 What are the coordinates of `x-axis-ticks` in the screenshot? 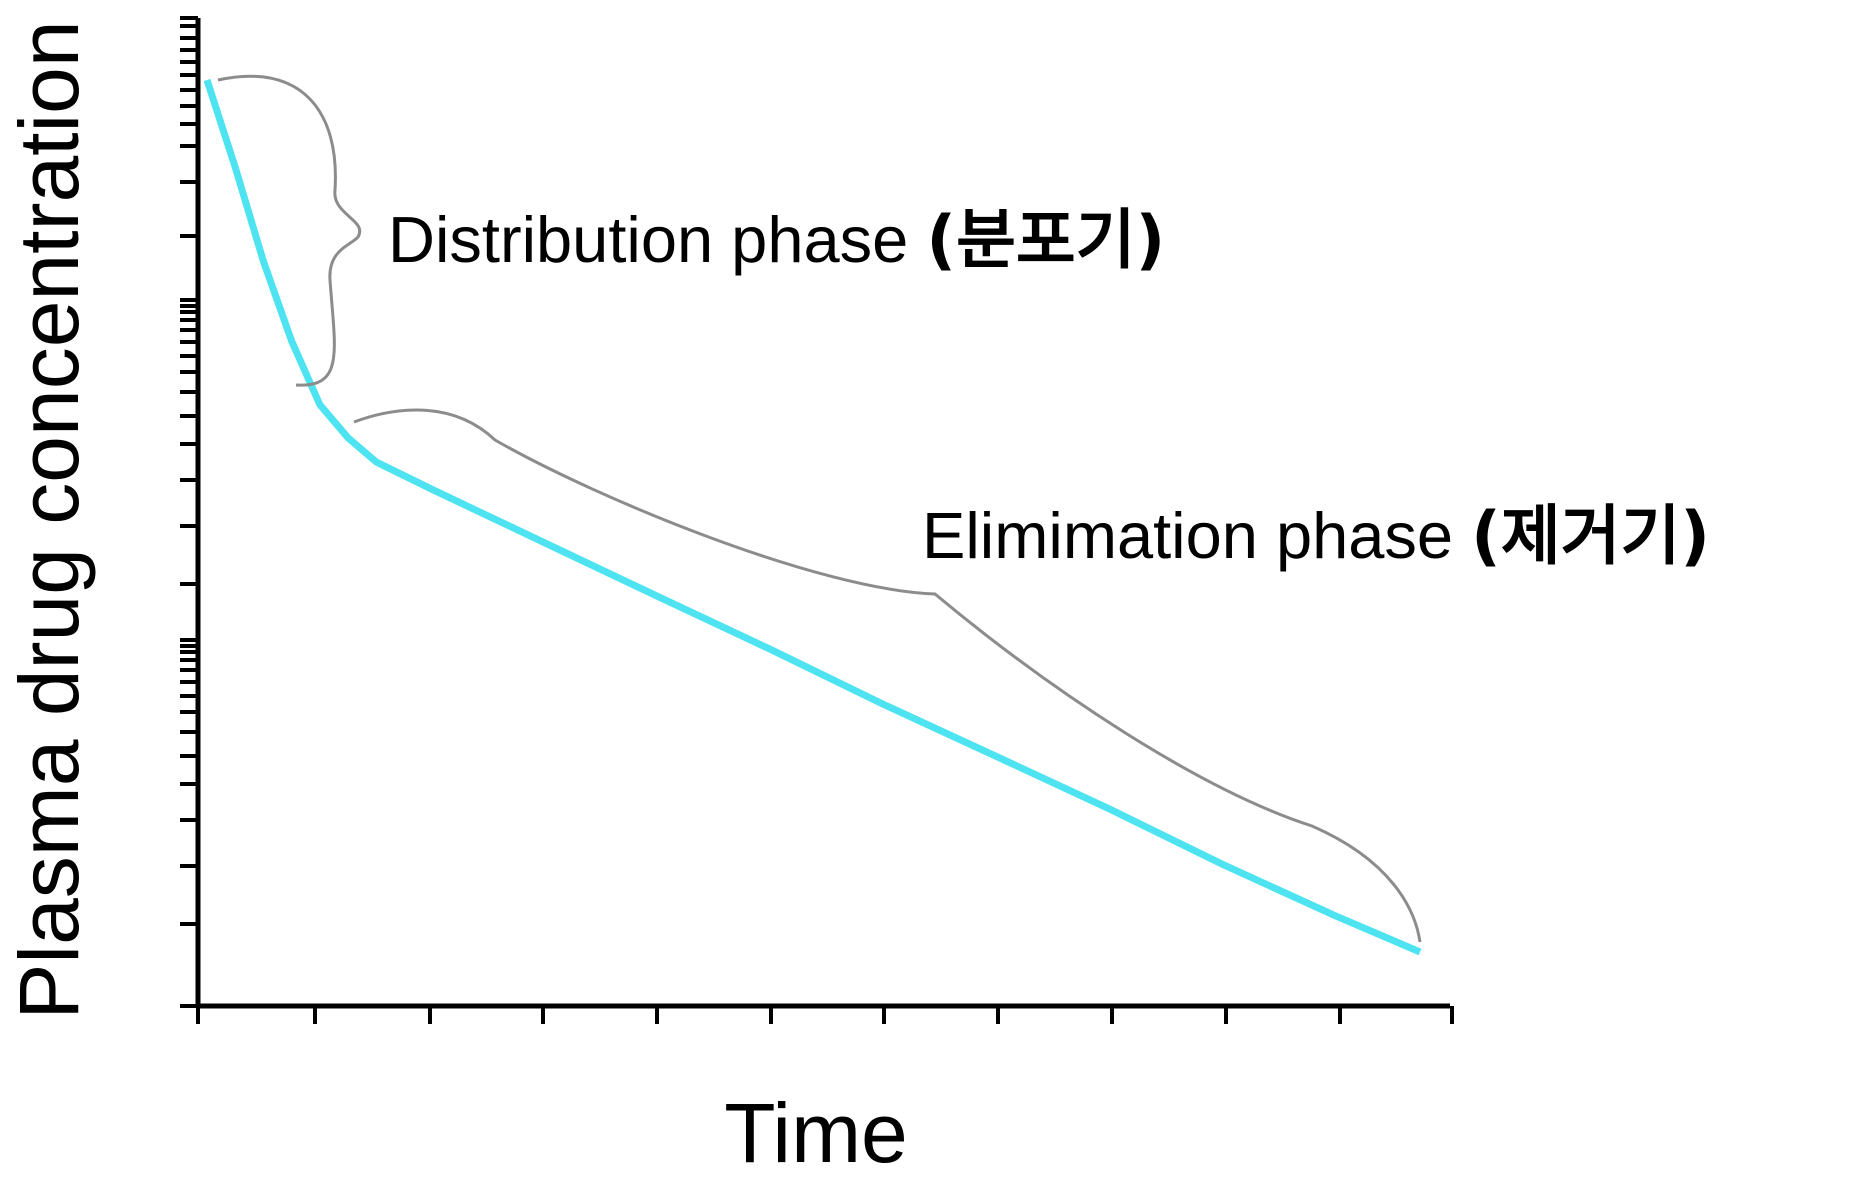 It's located at (825, 1015).